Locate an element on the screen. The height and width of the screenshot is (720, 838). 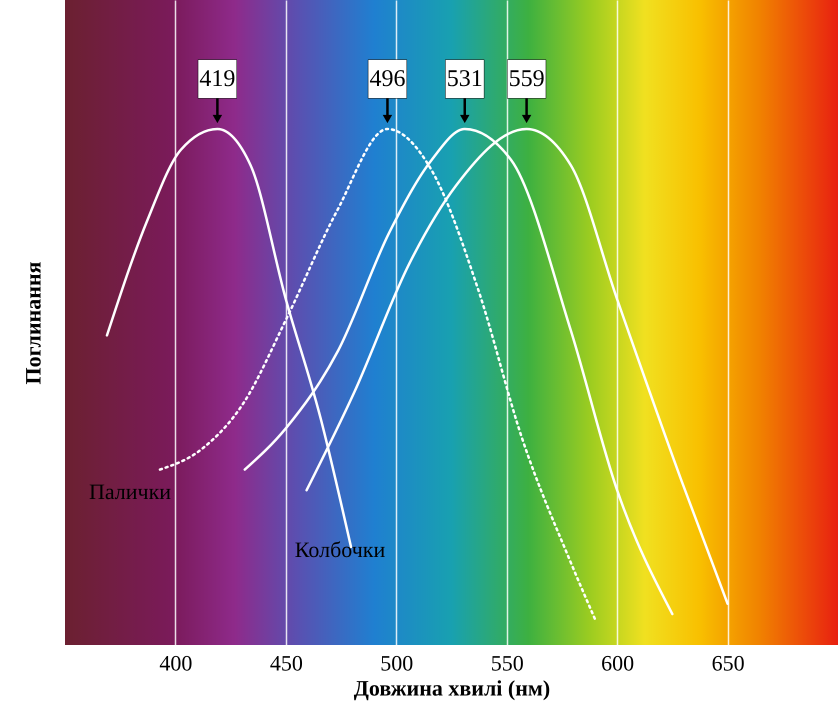
x-tick-label: 600 is located at coordinates (617, 663).